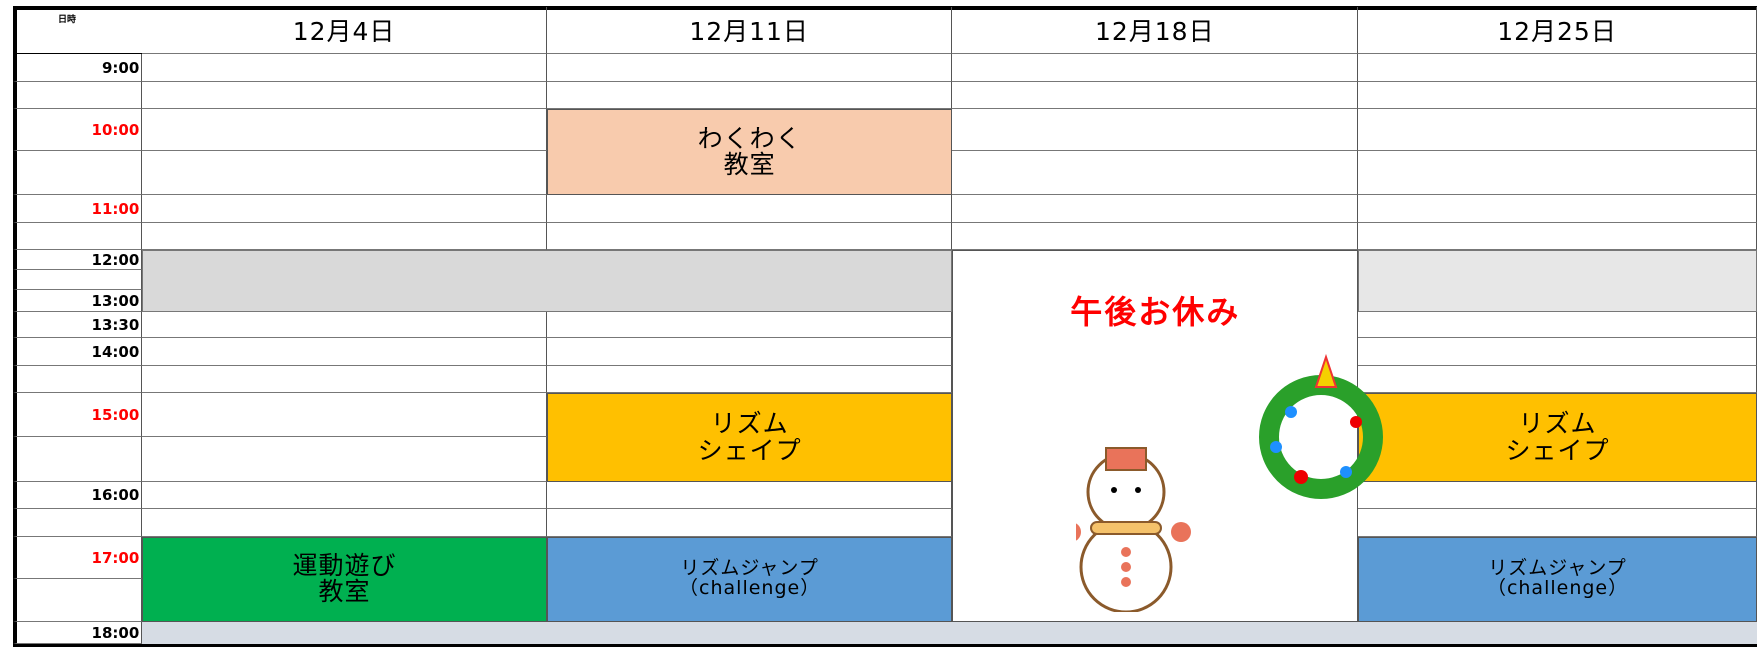  What do you see at coordinates (115, 129) in the screenshot?
I see `time-label: 10:00` at bounding box center [115, 129].